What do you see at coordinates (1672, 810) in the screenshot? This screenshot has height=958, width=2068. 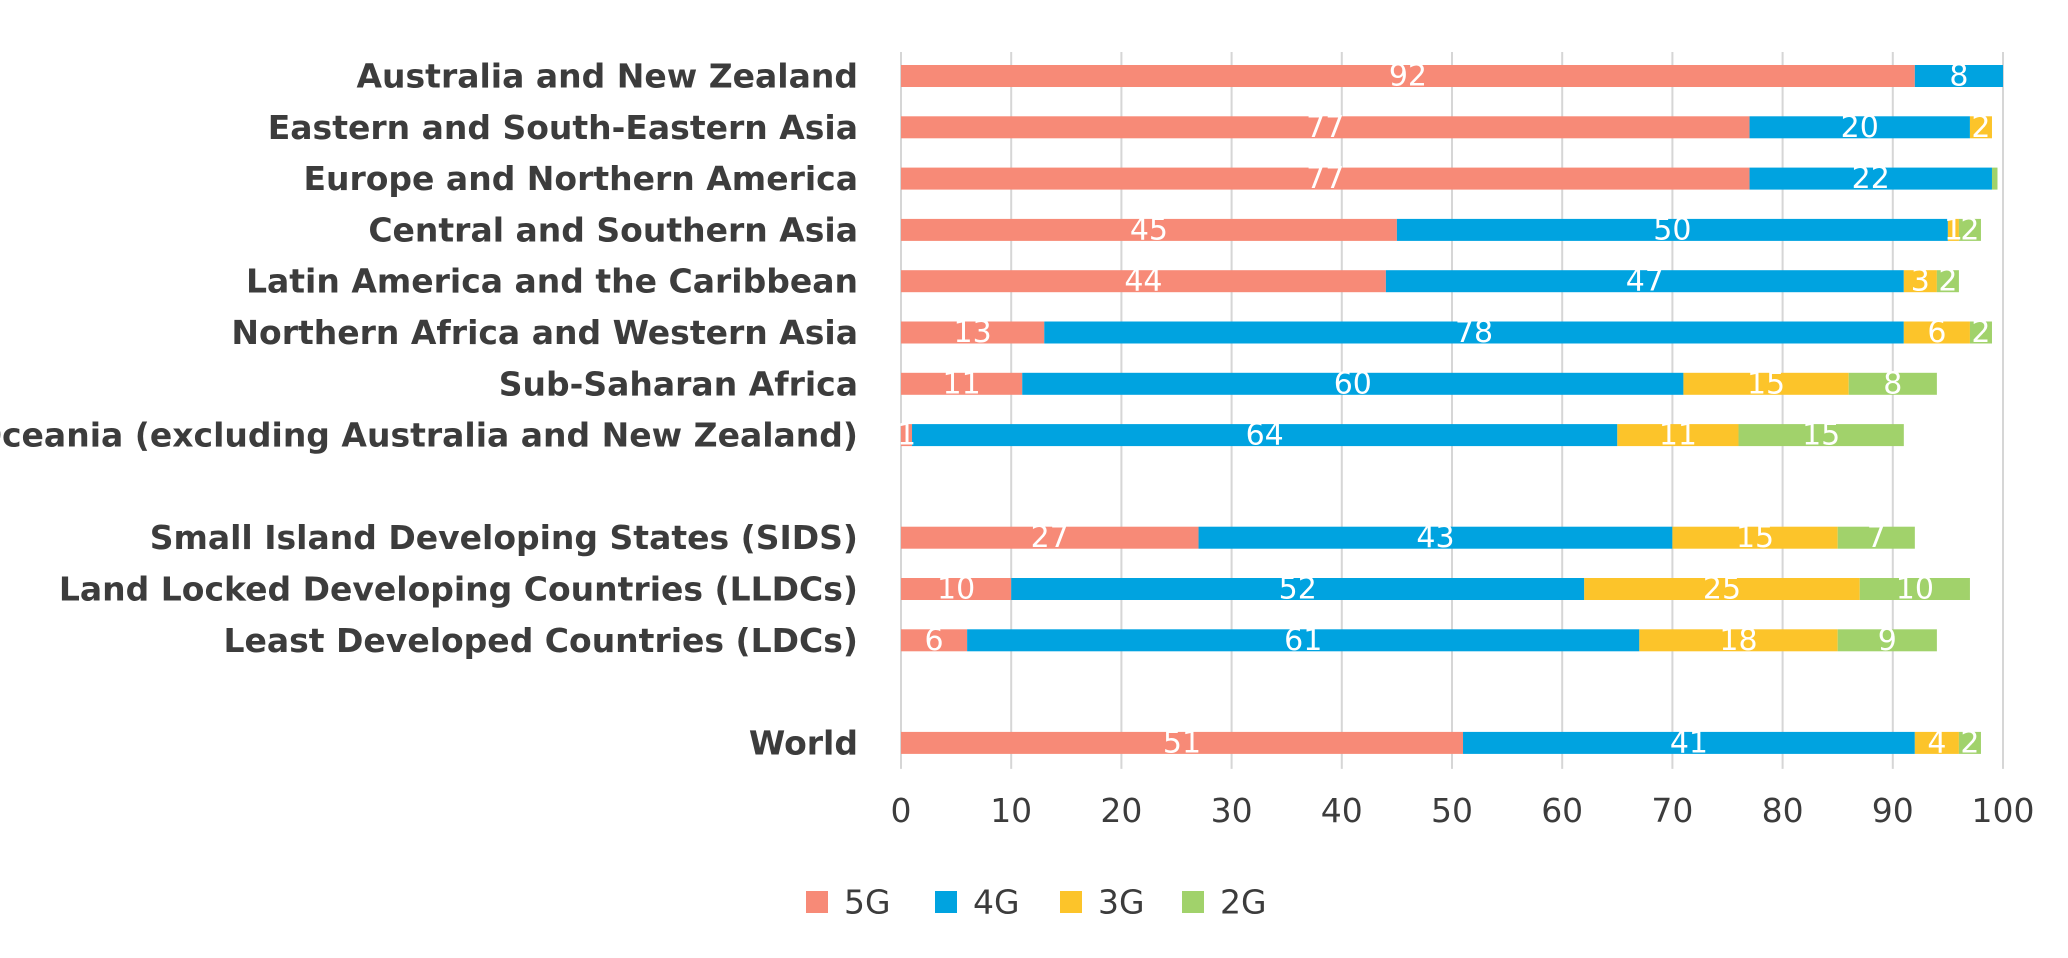 I see `x-tick-label: 70` at bounding box center [1672, 810].